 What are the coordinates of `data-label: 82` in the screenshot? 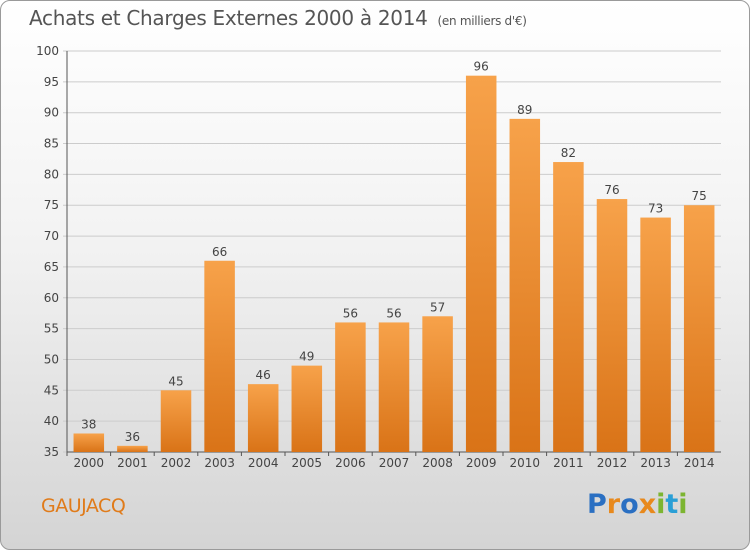 It's located at (568, 153).